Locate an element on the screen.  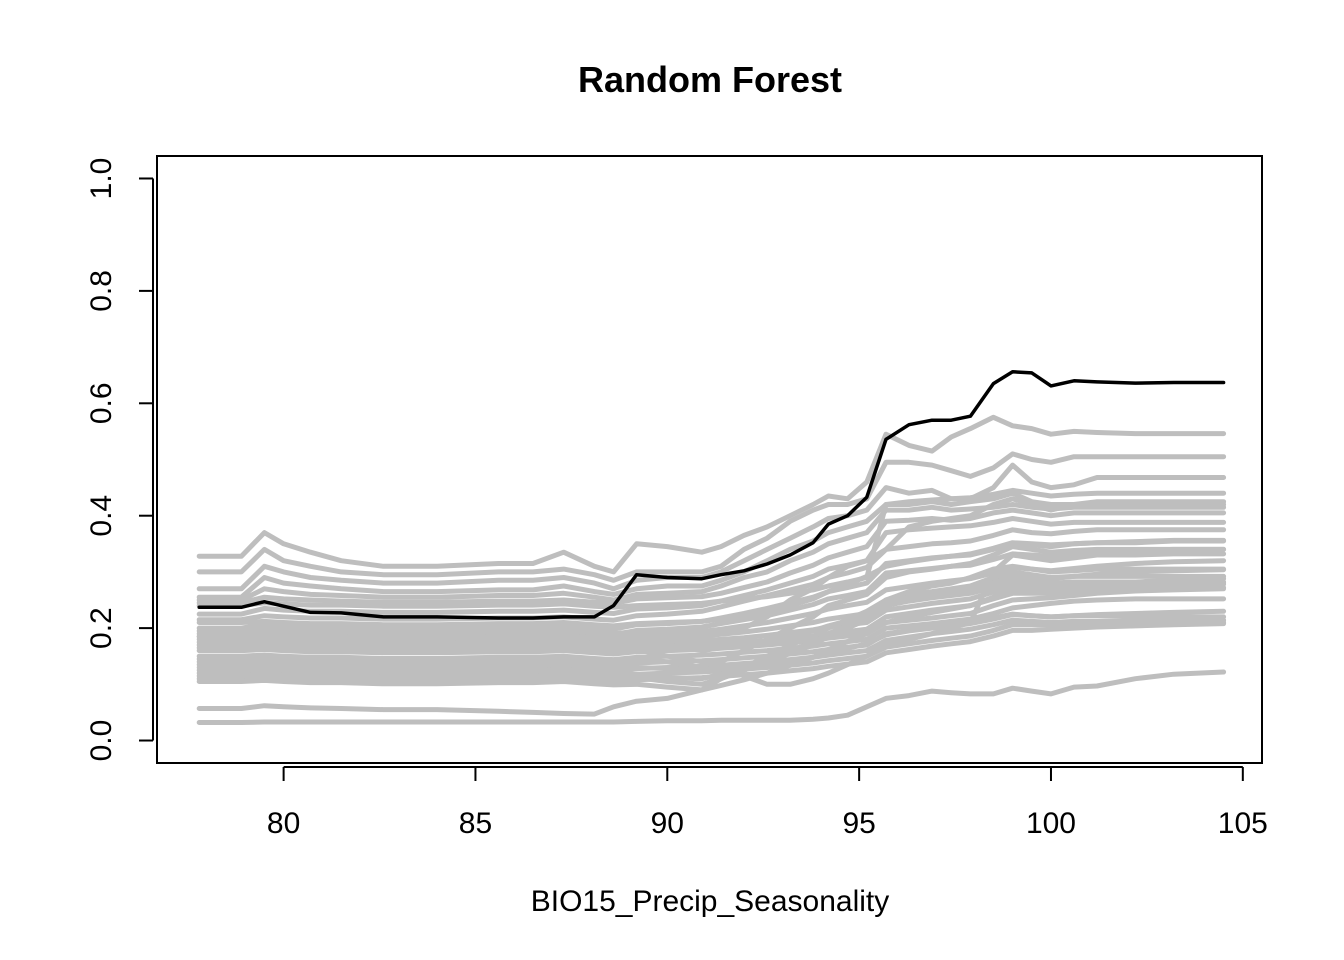
x-axis-title: BIO15_Precip_Seasonality is located at coordinates (710, 901).